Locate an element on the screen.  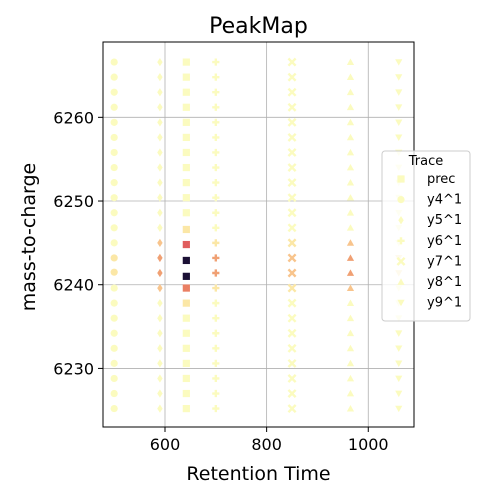
y-axis-label: mass-to-charge is located at coordinates (29, 237).